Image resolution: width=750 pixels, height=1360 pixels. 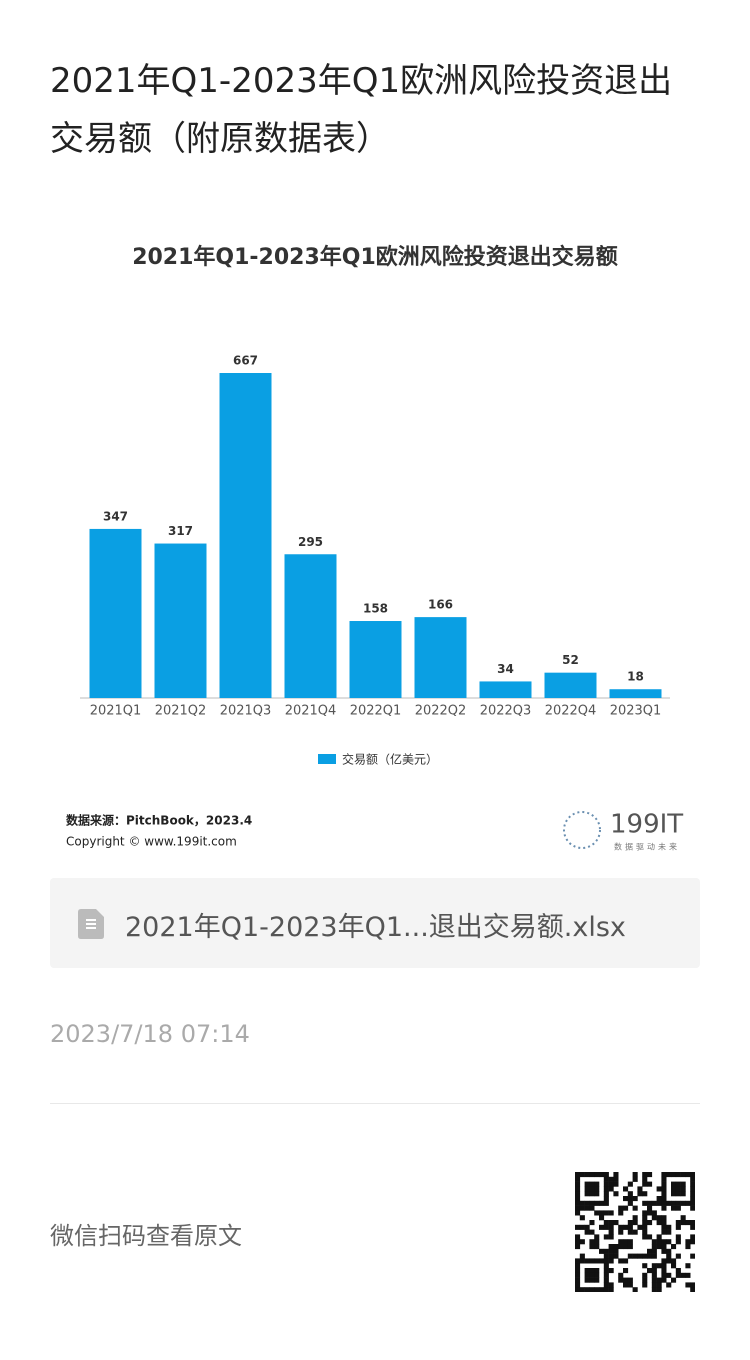 I want to click on x-tick-label: 2021Q3, so click(x=246, y=711).